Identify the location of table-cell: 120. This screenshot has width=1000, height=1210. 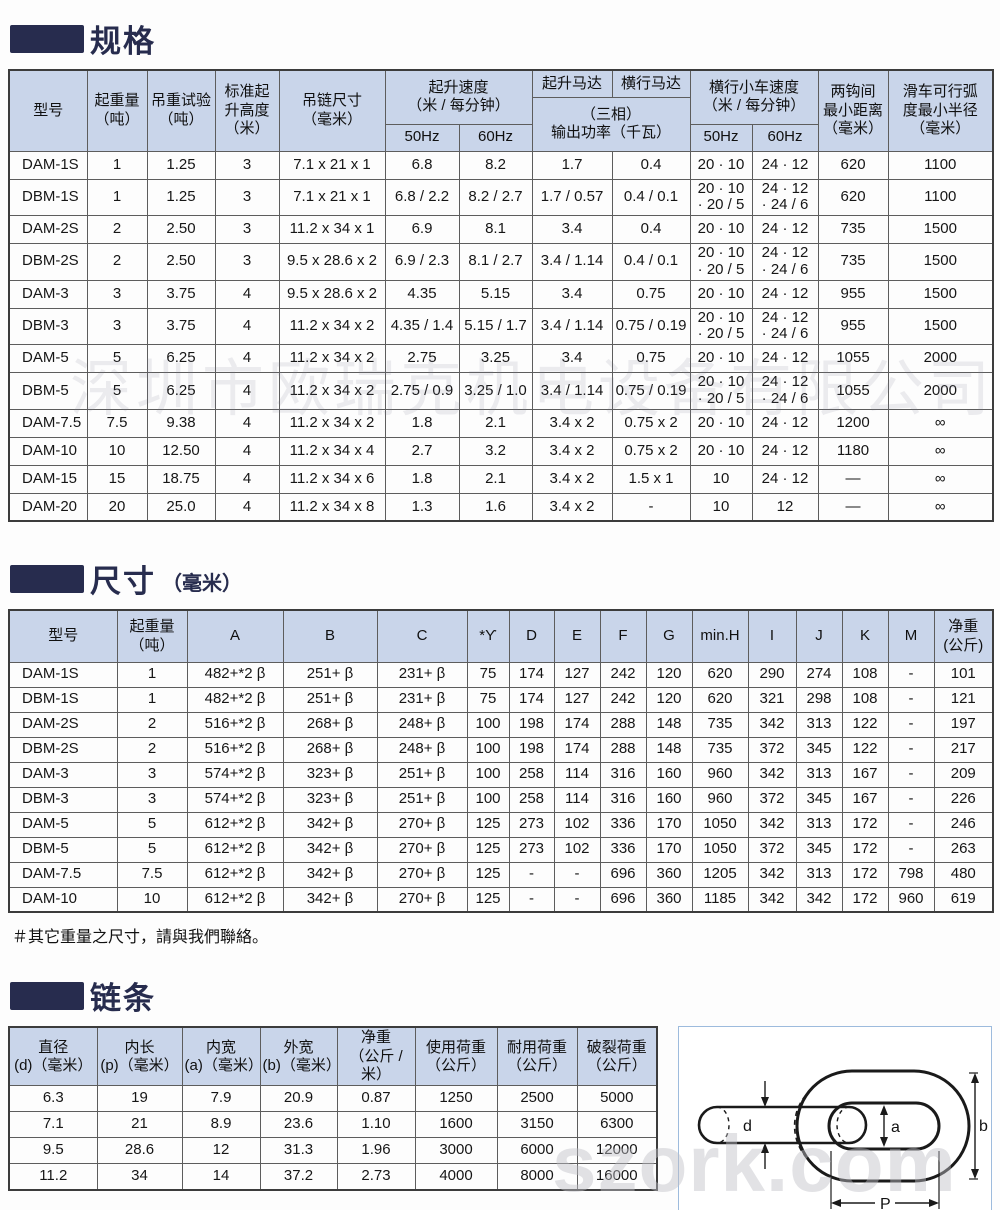
(669, 674).